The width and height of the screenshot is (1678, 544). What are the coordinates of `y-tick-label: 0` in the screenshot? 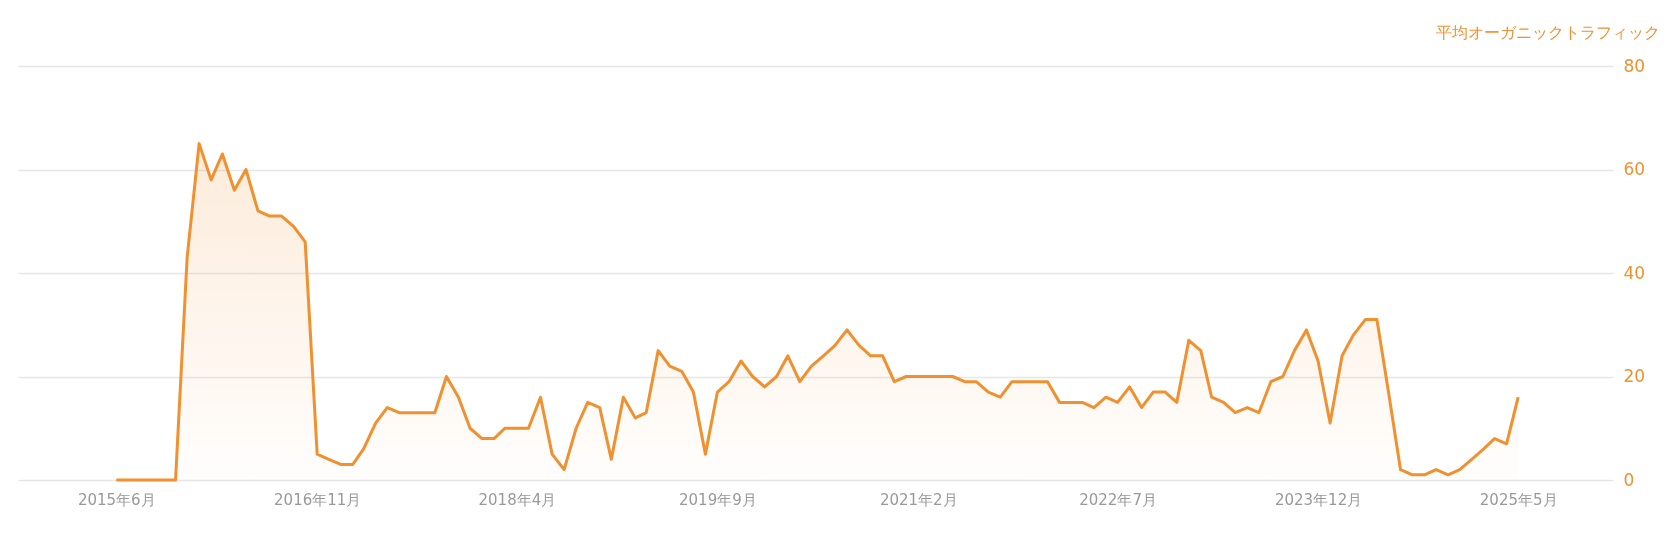 It's located at (1629, 479).